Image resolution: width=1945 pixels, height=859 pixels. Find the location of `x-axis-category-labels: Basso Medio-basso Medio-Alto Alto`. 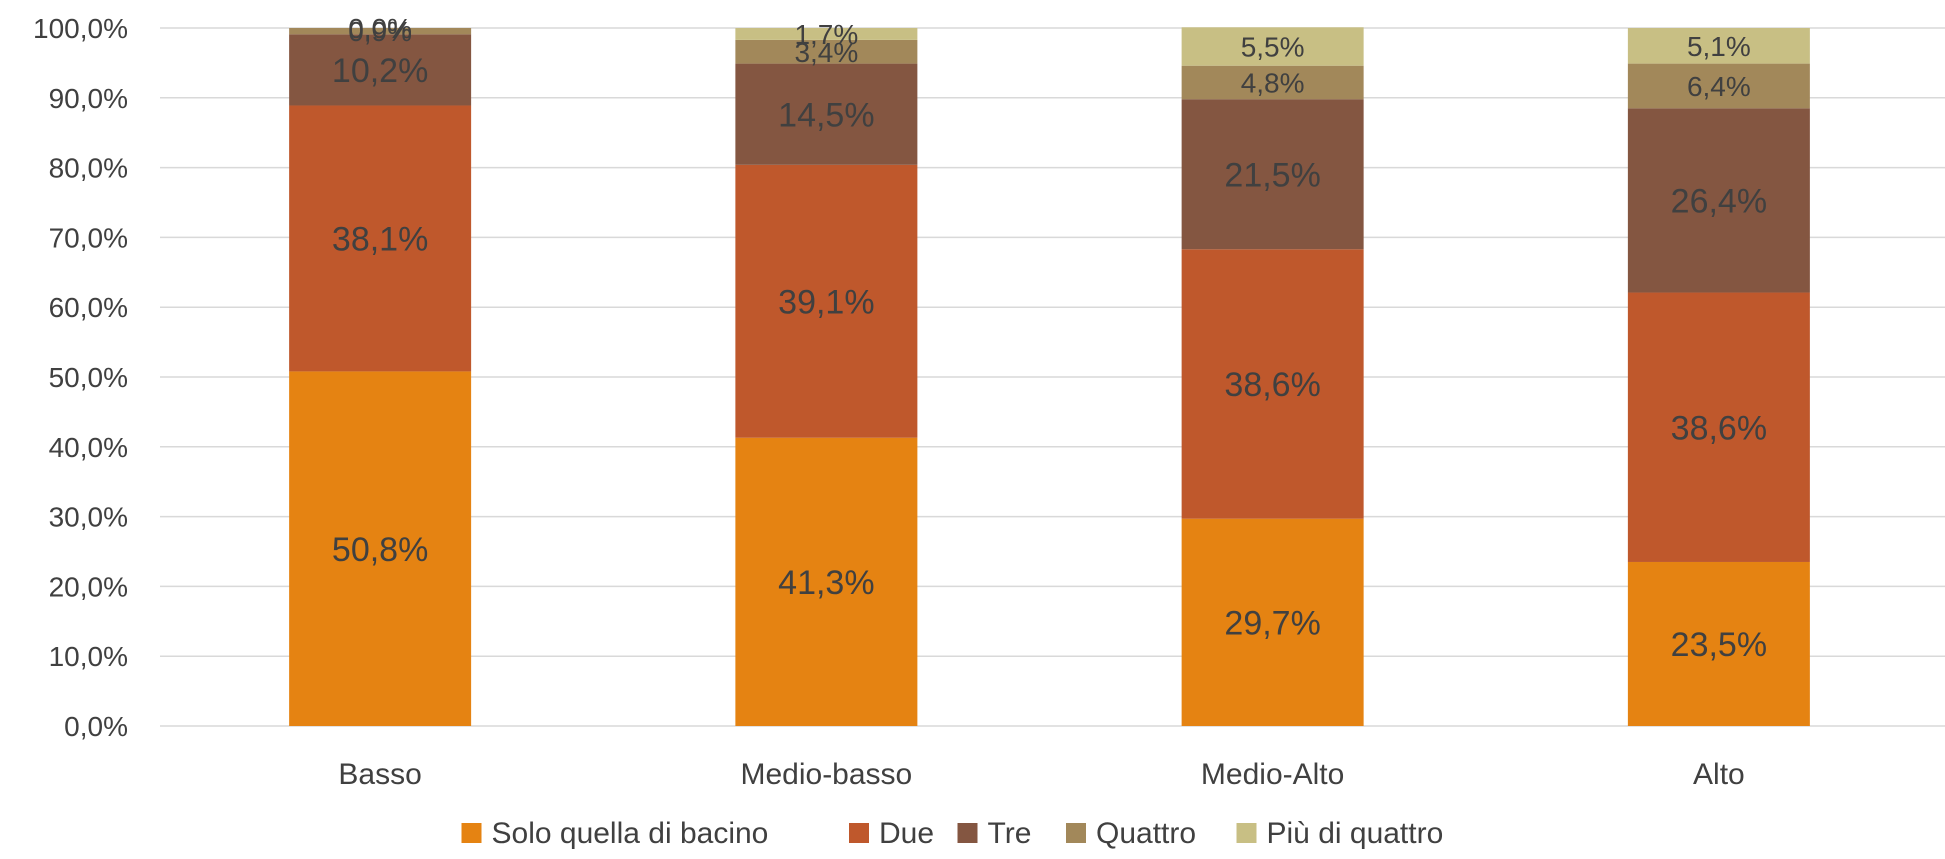

x-axis-category-labels: Basso Medio-basso Medio-Alto Alto is located at coordinates (1041, 774).